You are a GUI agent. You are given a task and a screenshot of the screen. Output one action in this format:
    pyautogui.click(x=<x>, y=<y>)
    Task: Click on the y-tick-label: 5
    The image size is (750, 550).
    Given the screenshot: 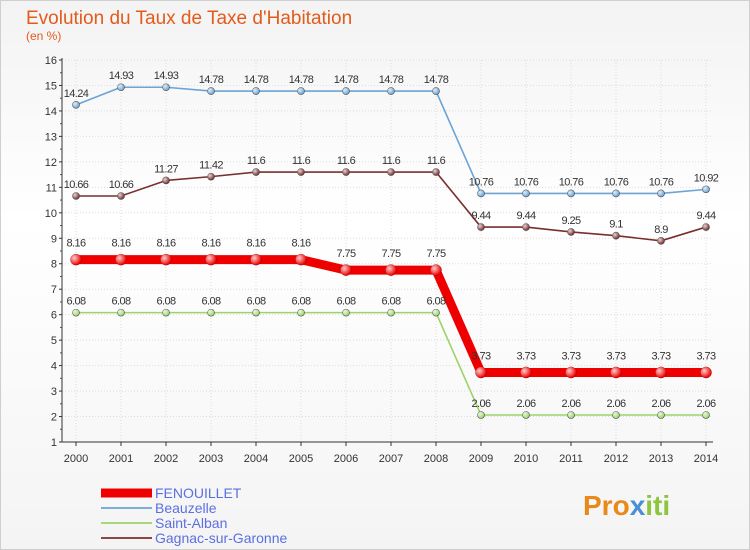 What is the action you would take?
    pyautogui.click(x=54, y=341)
    